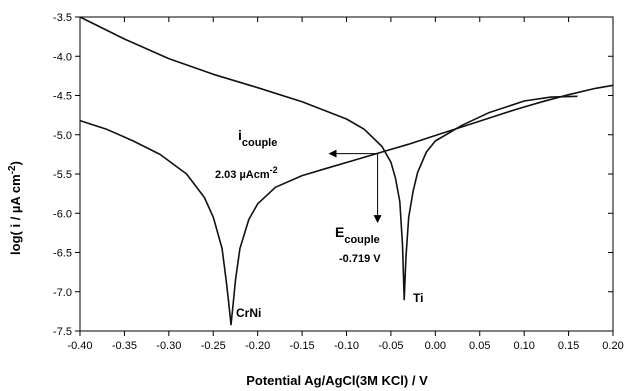 The width and height of the screenshot is (628, 391). What do you see at coordinates (168, 346) in the screenshot?
I see `x-tick-label: -0.30` at bounding box center [168, 346].